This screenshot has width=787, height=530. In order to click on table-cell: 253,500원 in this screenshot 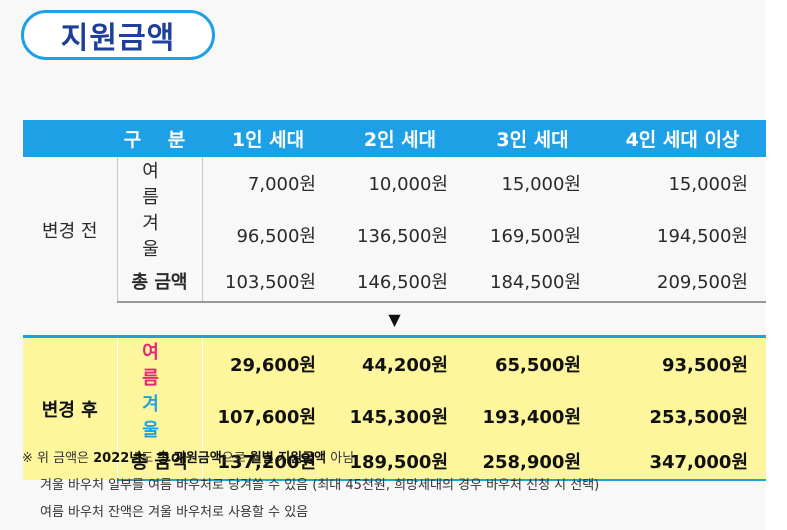, I will do `click(682, 416)`.